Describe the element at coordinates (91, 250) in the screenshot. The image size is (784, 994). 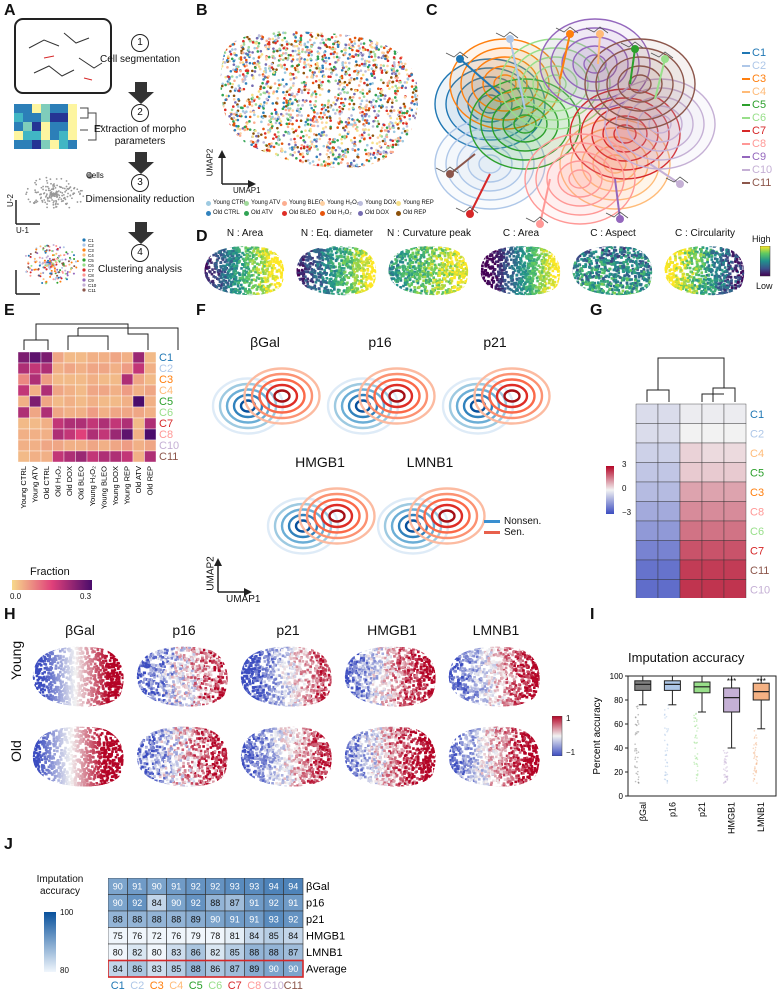
I see `mini-legend-label: C3` at that location.